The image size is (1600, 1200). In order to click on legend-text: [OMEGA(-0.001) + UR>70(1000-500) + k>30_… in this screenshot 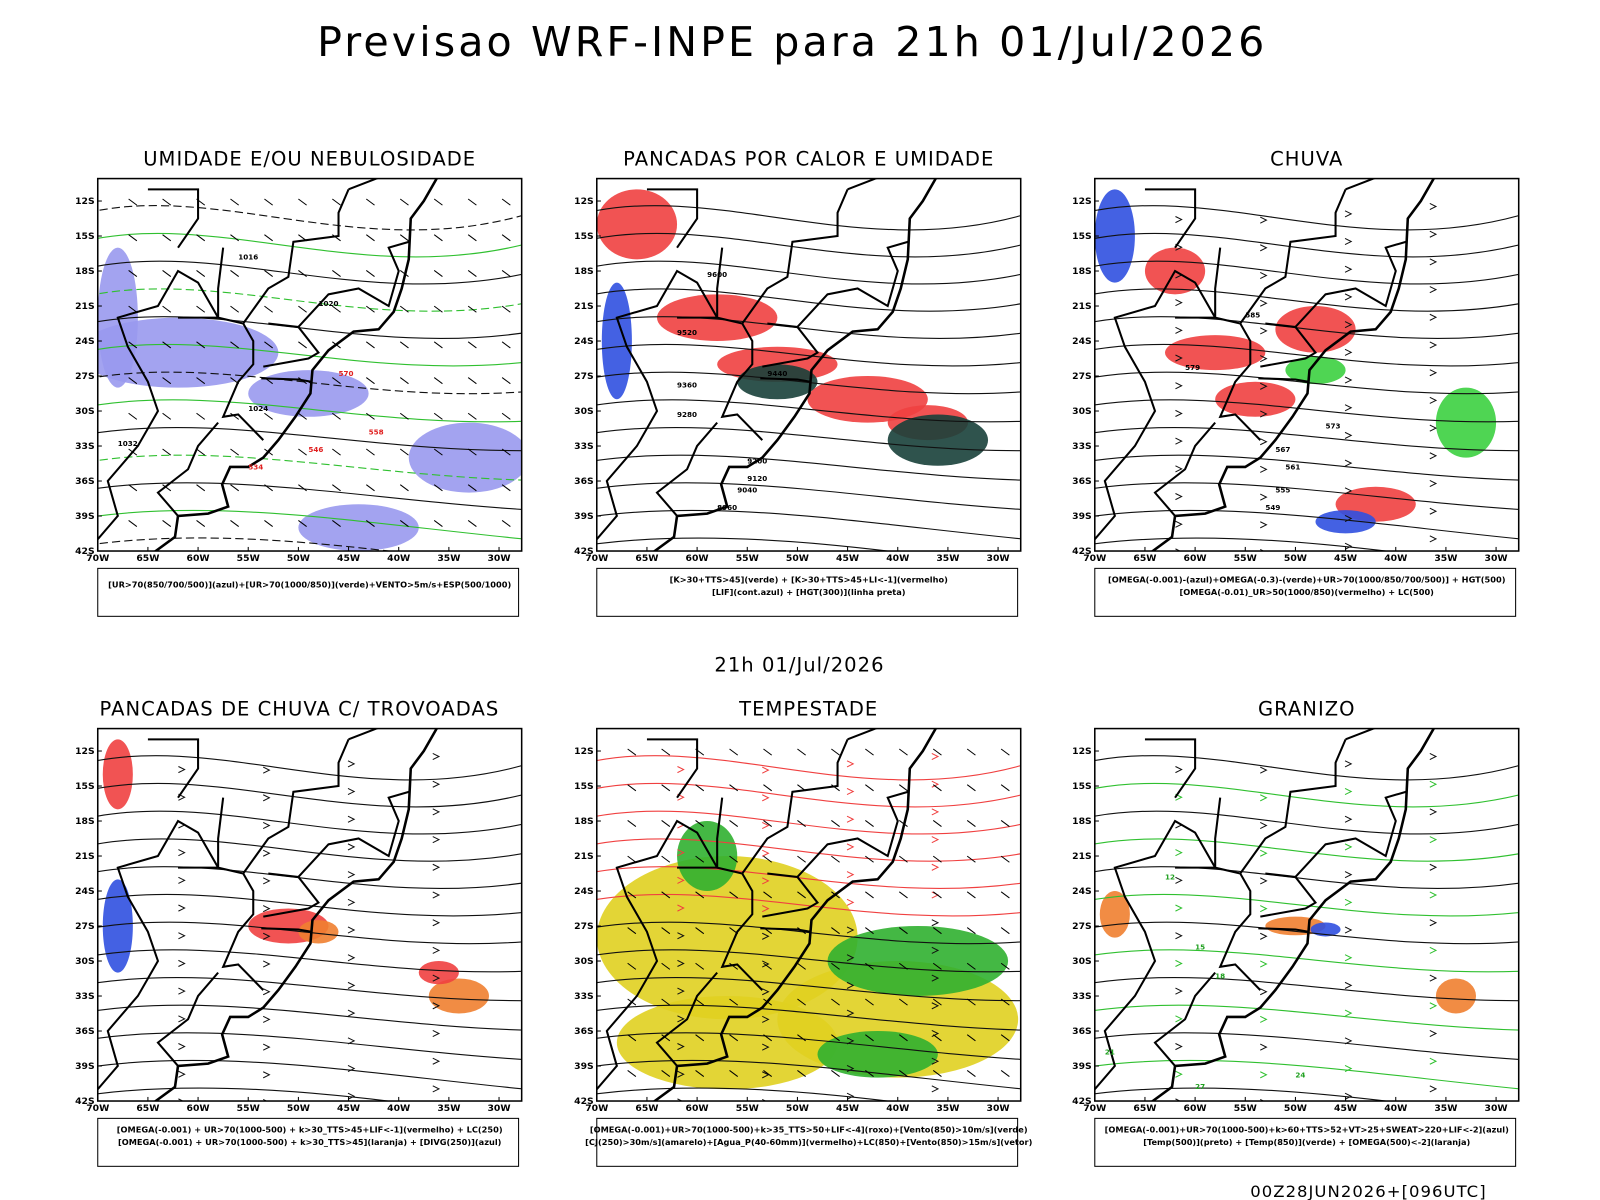, I will do `click(310, 1130)`.